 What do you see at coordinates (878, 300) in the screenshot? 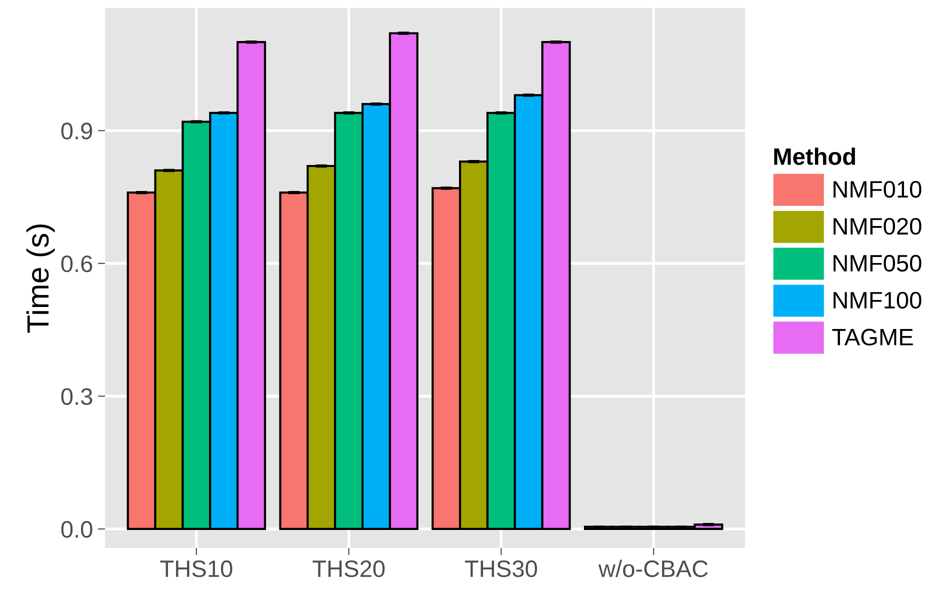
I see `legend-label: NMF100` at bounding box center [878, 300].